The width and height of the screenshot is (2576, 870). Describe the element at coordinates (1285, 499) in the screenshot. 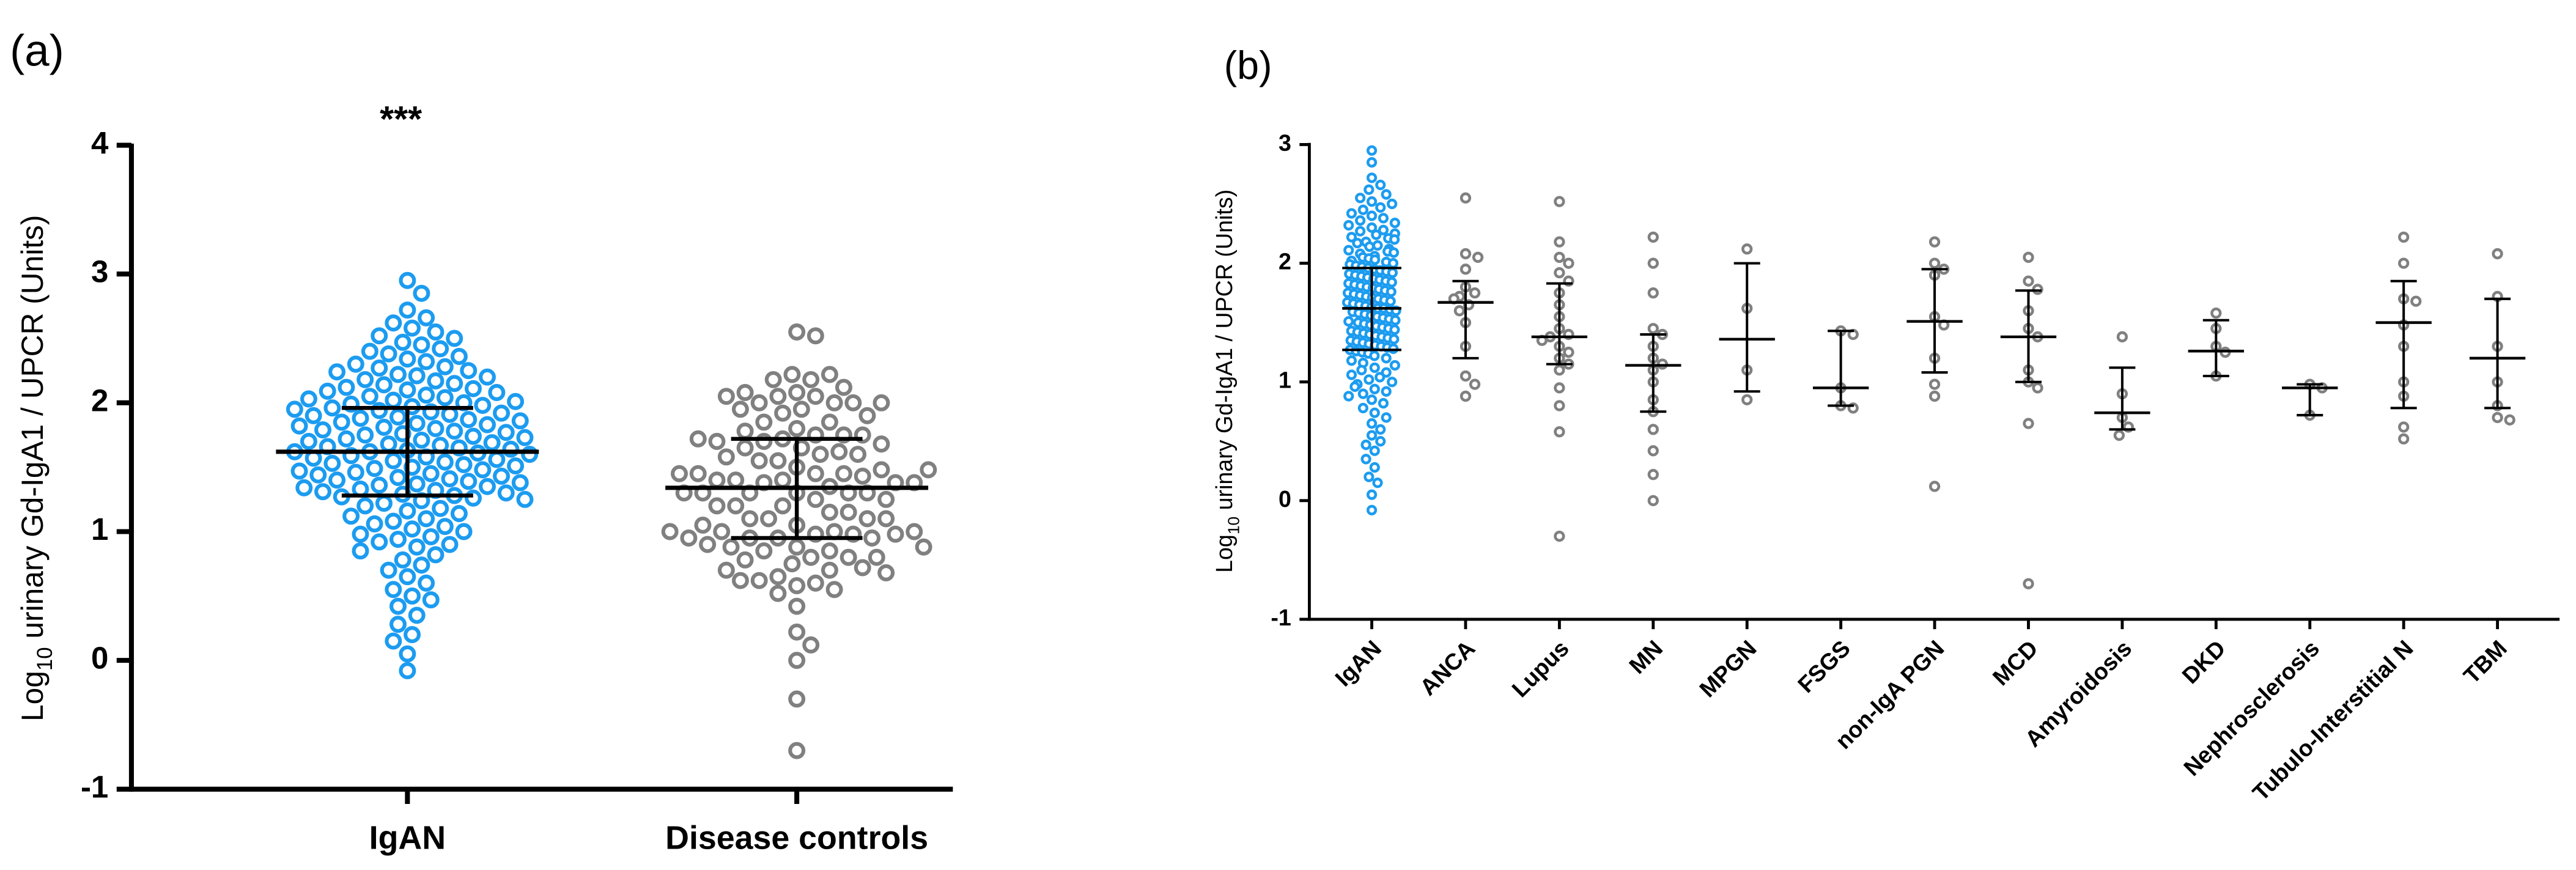

I see `y-tick-label: 0` at that location.